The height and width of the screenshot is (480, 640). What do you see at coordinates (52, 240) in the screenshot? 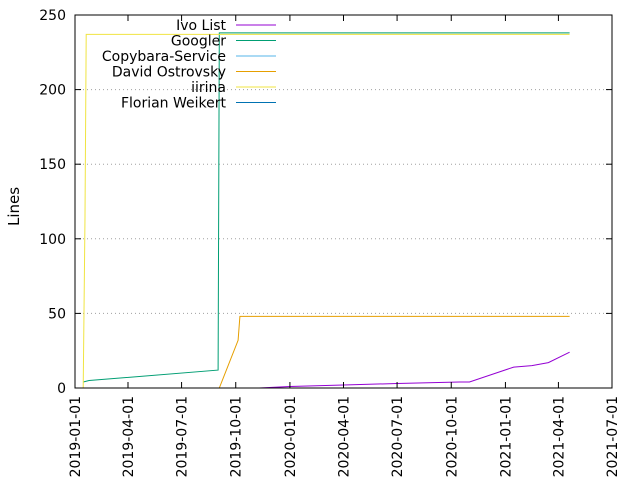
I see `y-tick-label: 100` at bounding box center [52, 240].